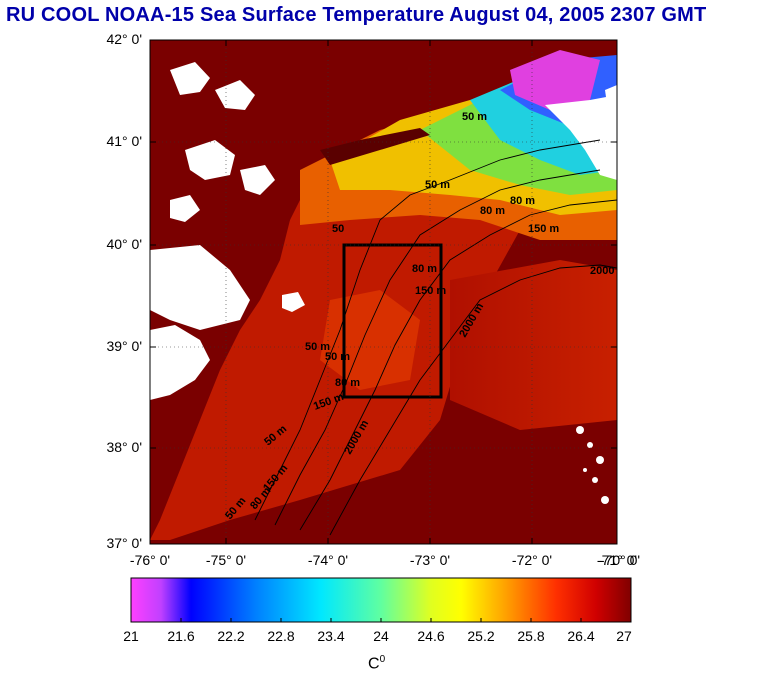 The image size is (766, 680). What do you see at coordinates (124, 244) in the screenshot?
I see `lat-tick-label: 40° 0'` at bounding box center [124, 244].